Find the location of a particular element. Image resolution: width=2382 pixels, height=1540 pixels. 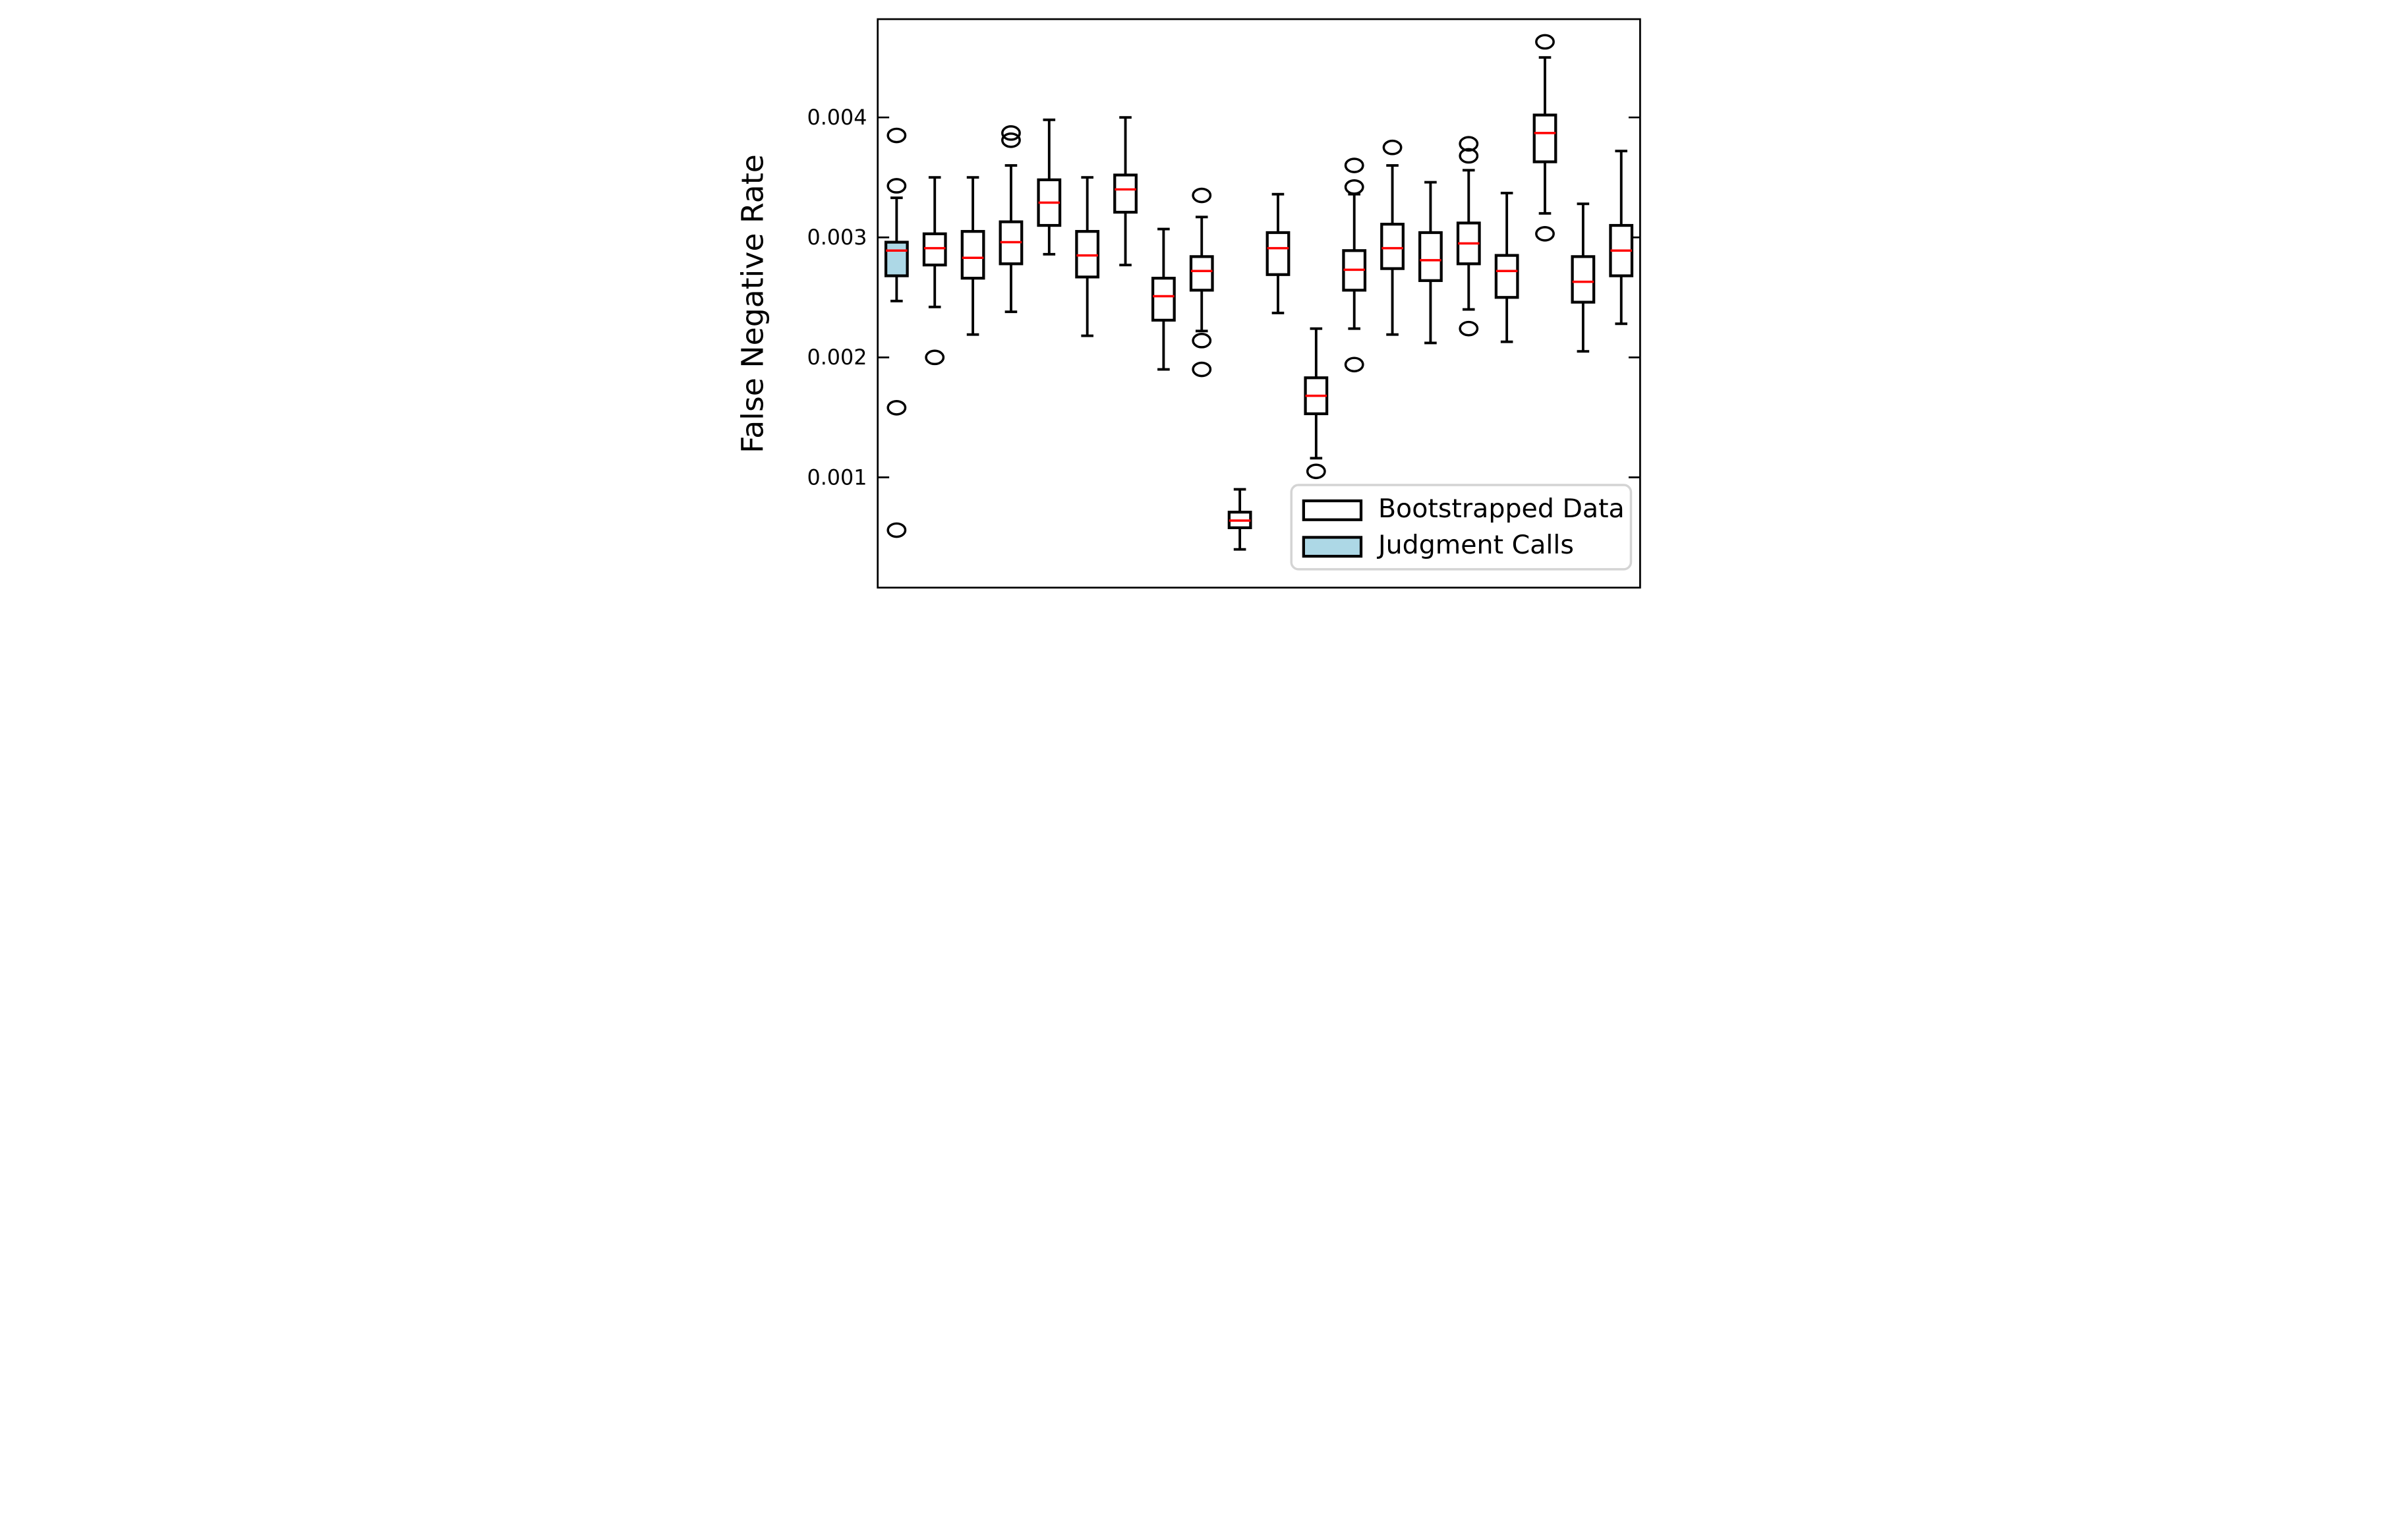

y-axis-label: False Negative Rate is located at coordinates (752, 303).